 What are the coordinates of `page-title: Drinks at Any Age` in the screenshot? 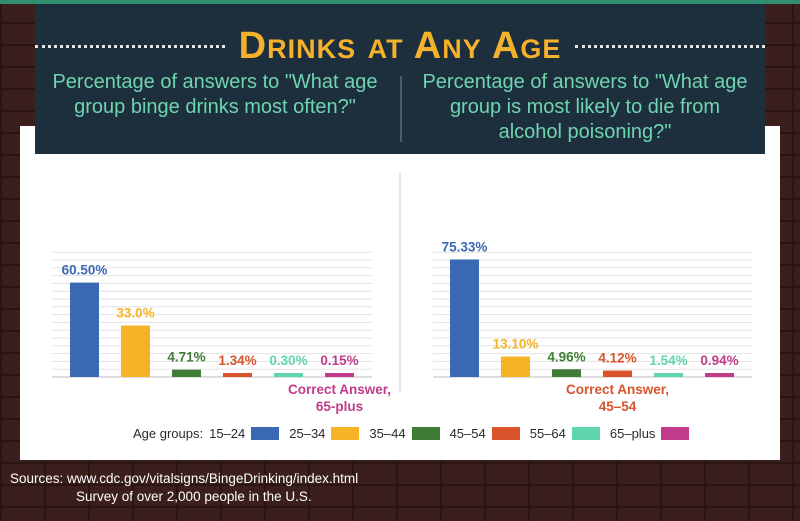 It's located at (400, 45).